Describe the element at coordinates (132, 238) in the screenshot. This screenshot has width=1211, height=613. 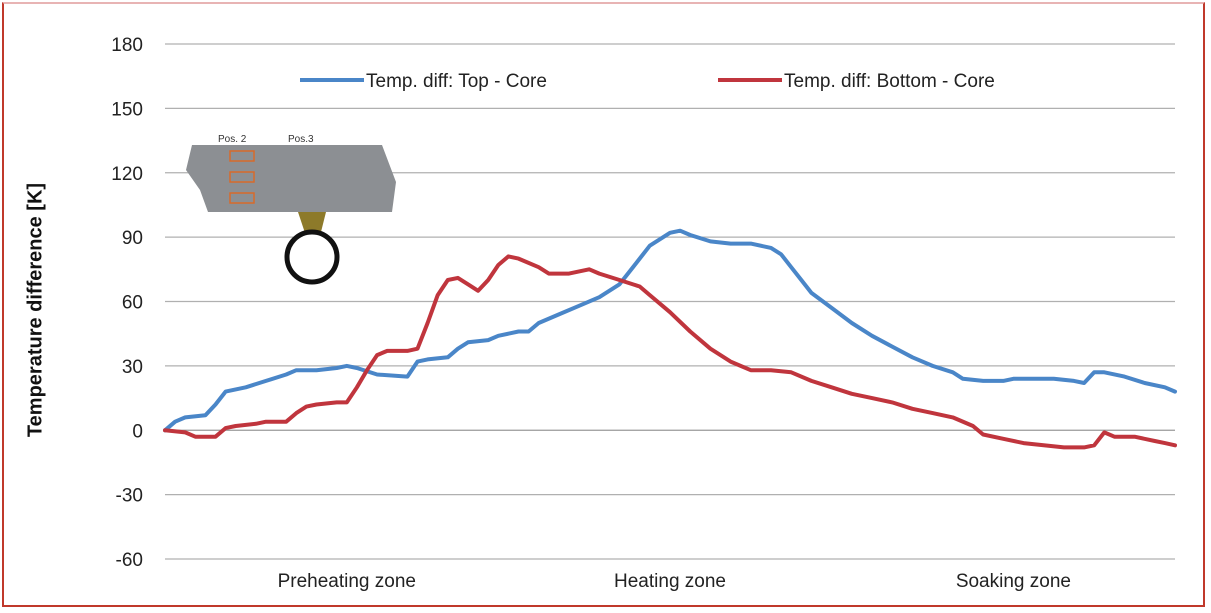
I see `y-tick-label: 90` at that location.